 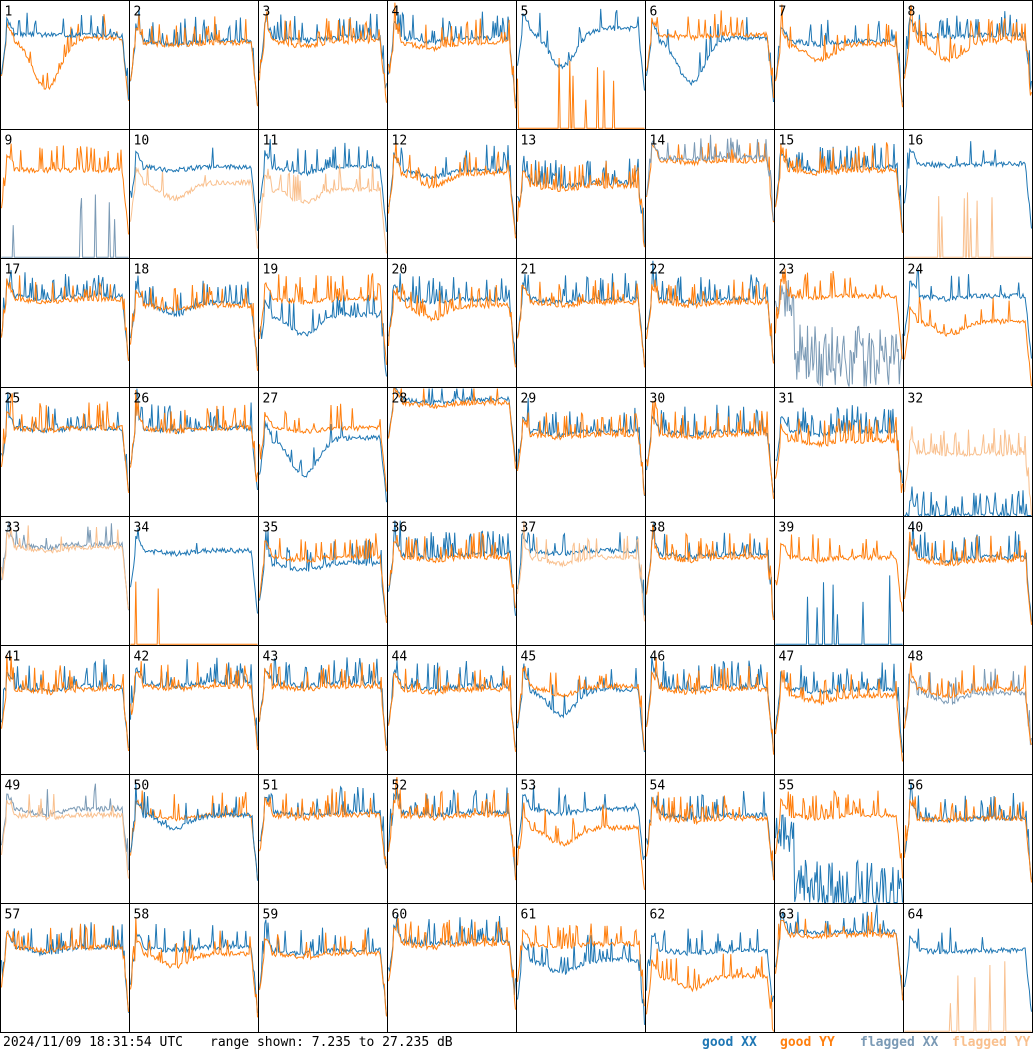 I want to click on tile-44-xx-line, so click(x=452, y=704).